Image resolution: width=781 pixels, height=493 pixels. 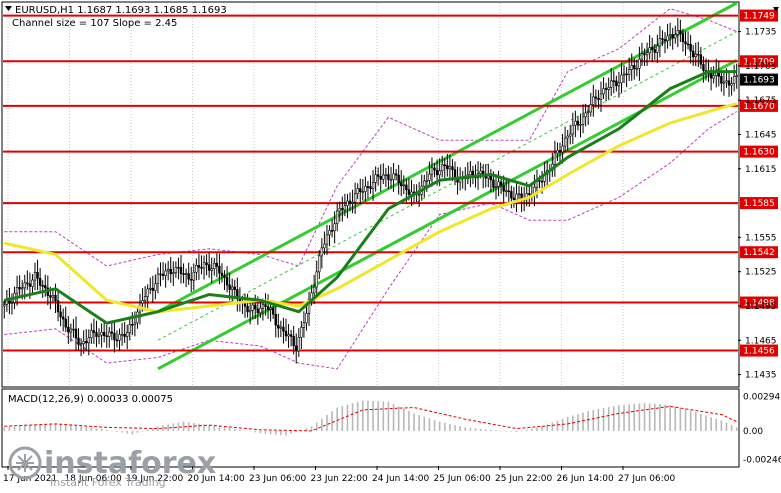 What do you see at coordinates (759, 253) in the screenshot?
I see `level-label: 1.1542` at bounding box center [759, 253].